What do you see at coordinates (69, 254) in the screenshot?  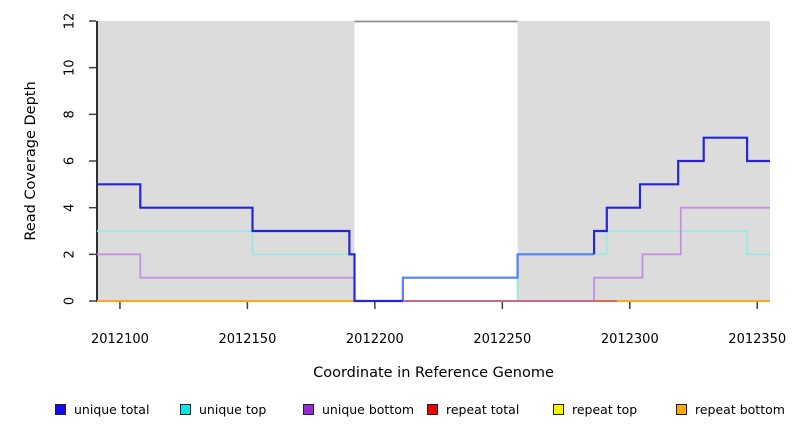 I see `y-tick-label: 2` at bounding box center [69, 254].